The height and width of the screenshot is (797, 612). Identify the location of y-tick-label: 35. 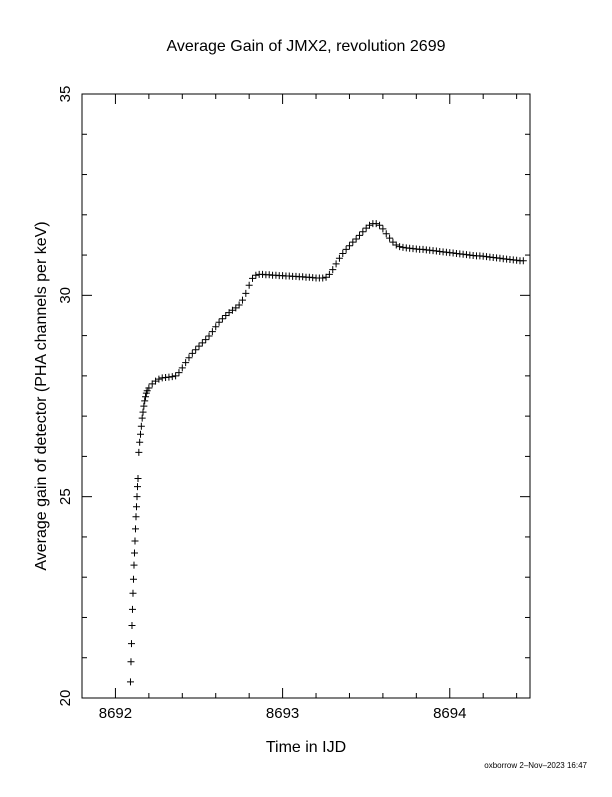
(65, 94).